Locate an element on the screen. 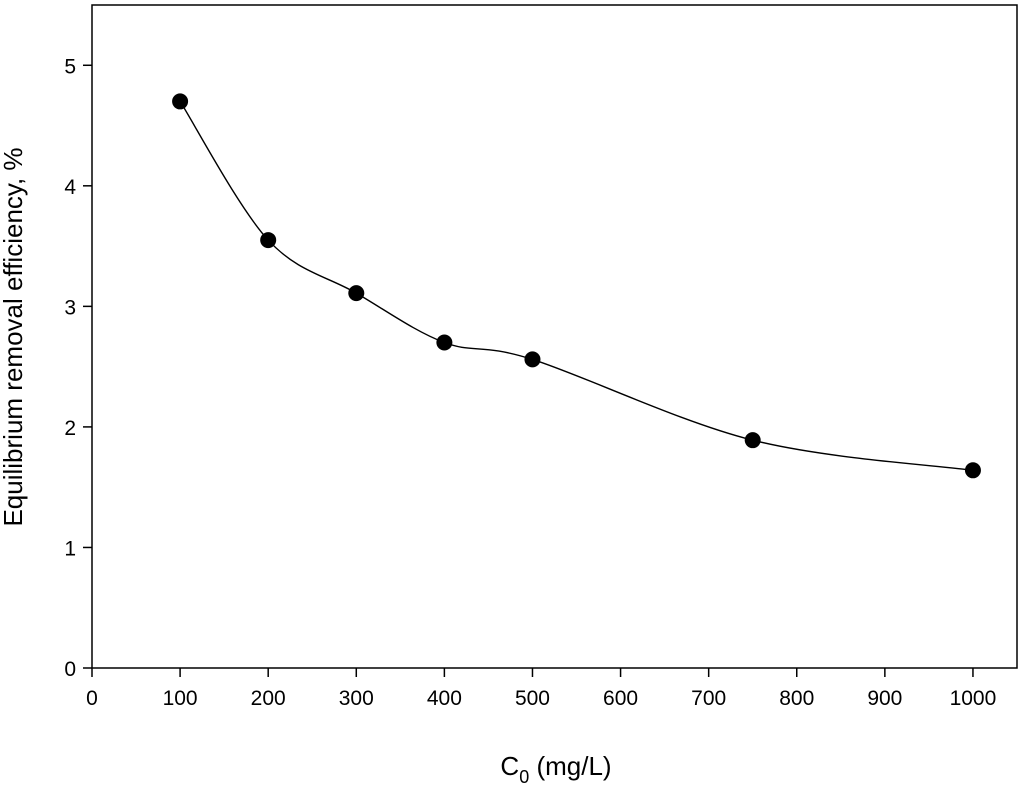  y-tick-label: 3 is located at coordinates (70, 307).